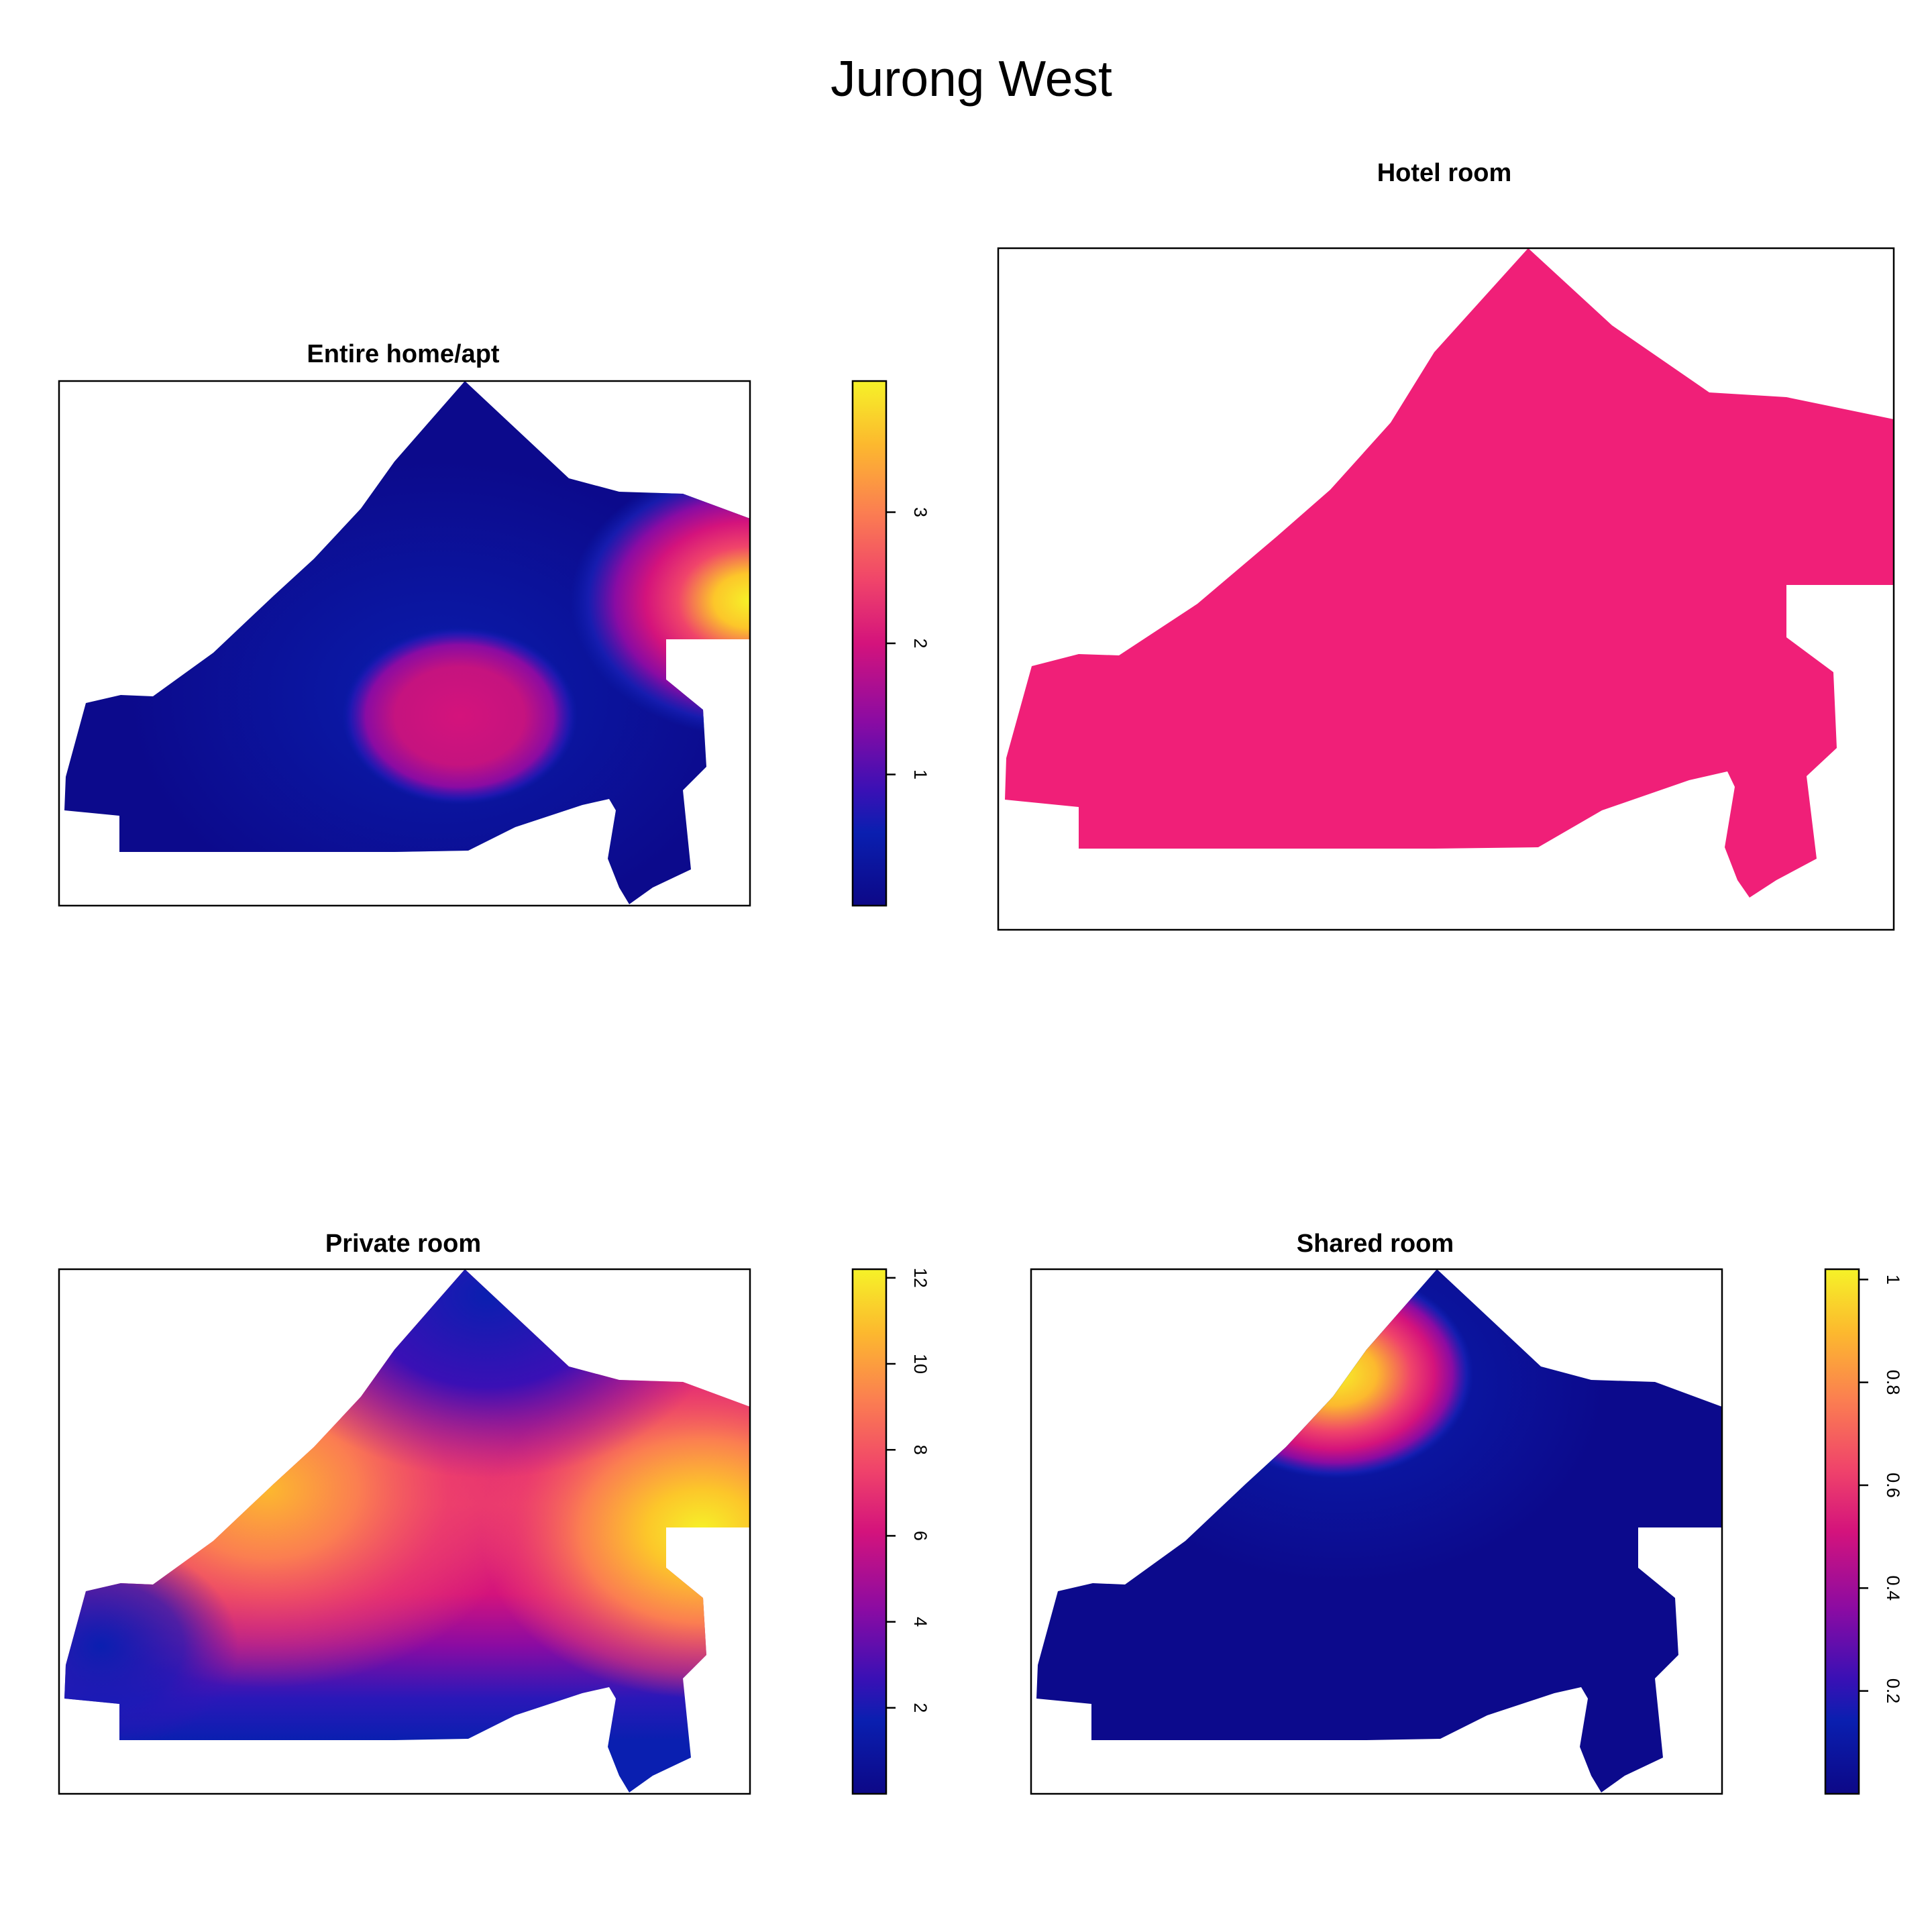  I want to click on heatmap-entire-home, so click(407, 642).